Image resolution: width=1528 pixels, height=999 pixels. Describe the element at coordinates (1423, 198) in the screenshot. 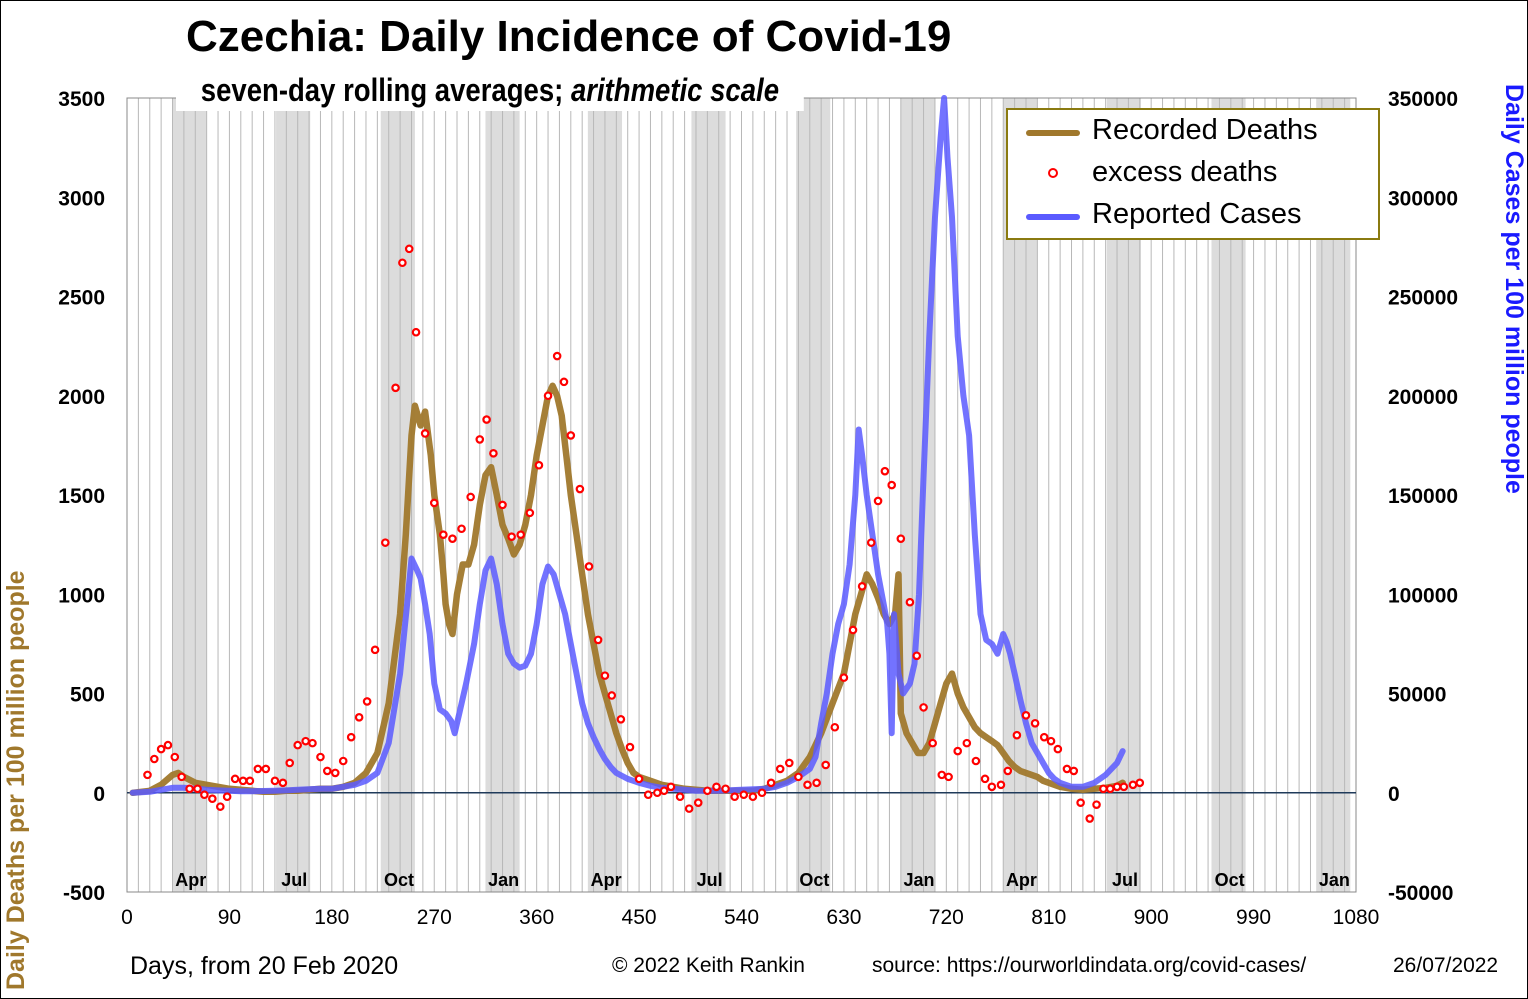

I see `y-right-tick-label: 300000` at that location.